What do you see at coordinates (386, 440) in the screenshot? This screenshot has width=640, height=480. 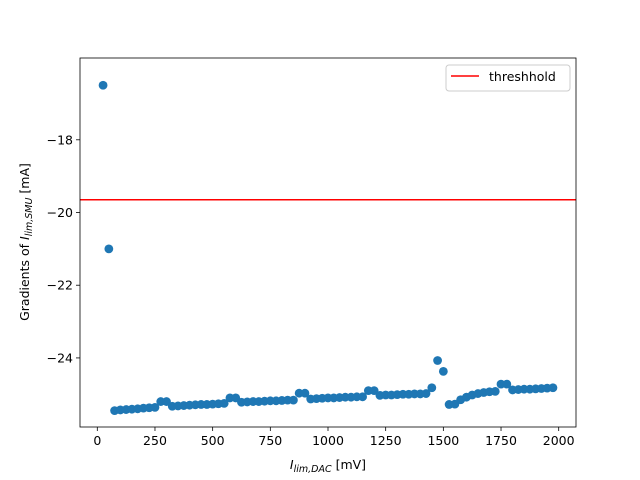 I see `x-tick-label: 1250` at bounding box center [386, 440].